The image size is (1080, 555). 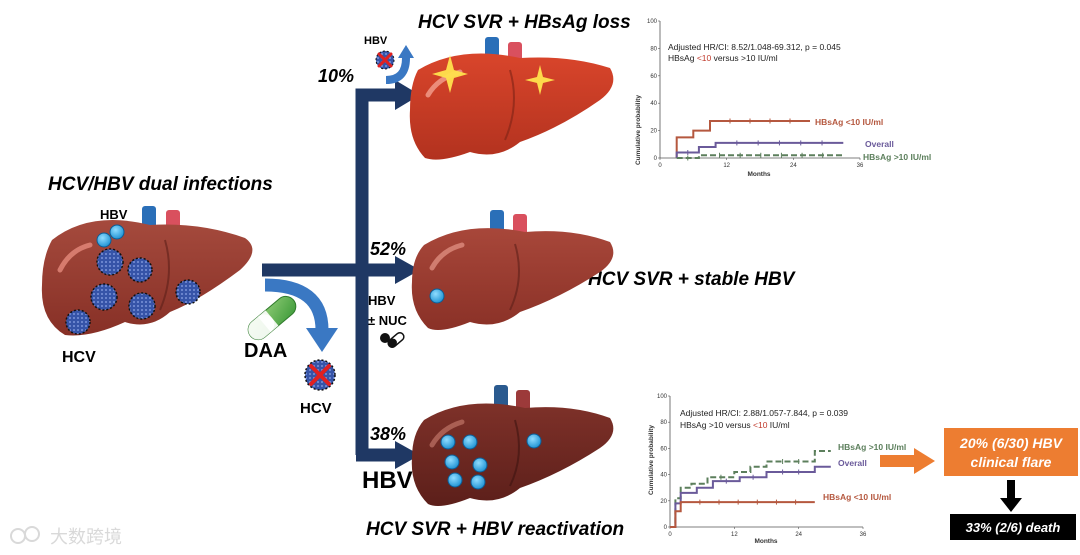 I want to click on chart1-plot: 0 20 40 60 80 100 0 12 24 36, so click(x=755, y=94).